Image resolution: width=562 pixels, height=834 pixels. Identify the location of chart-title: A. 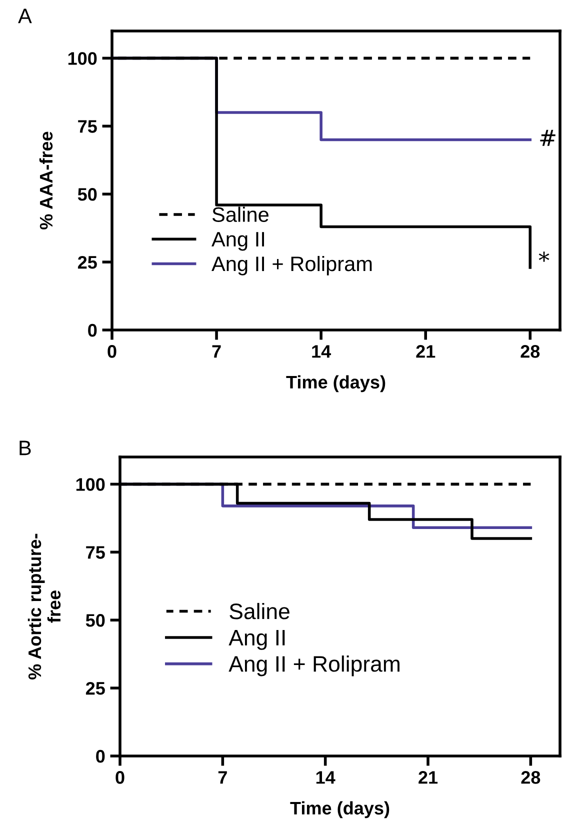
(25, 16).